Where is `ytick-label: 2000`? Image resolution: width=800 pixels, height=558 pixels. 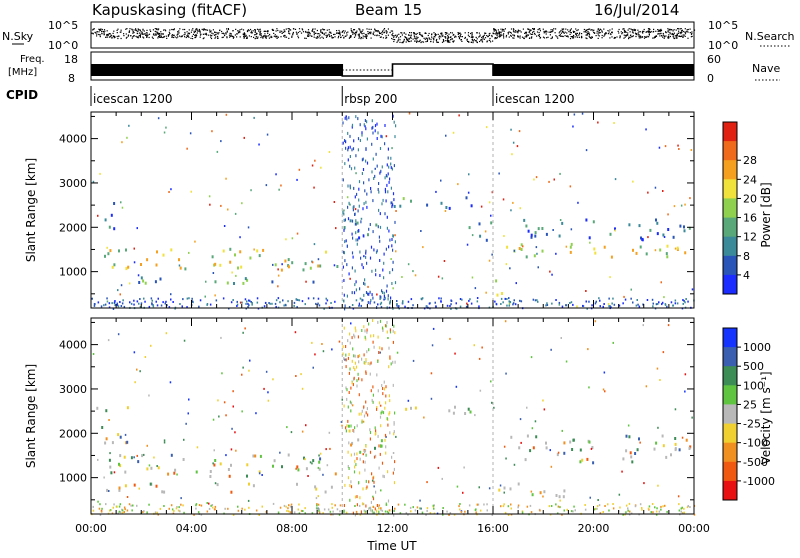 ytick-label: 2000 is located at coordinates (73, 433).